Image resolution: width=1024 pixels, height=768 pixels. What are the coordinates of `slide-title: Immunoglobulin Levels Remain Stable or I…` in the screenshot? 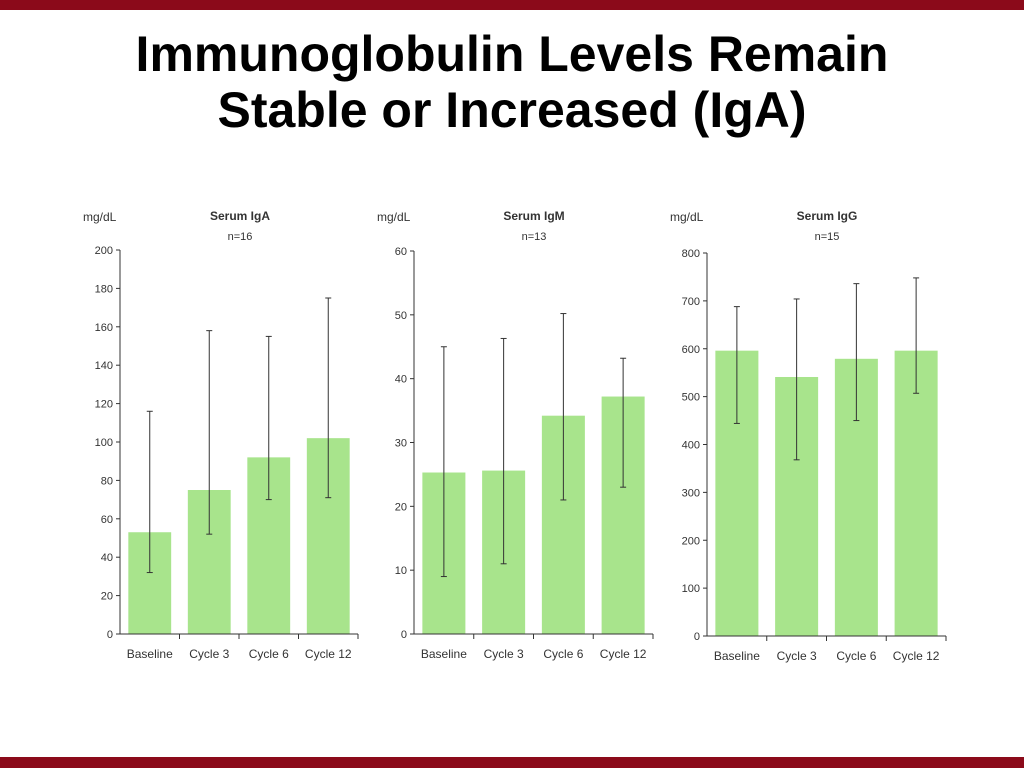 It's located at (512, 82).